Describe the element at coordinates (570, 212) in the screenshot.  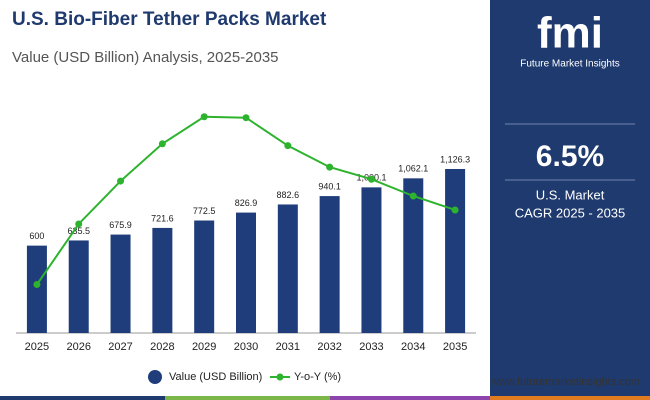
I see `cagr-period: CAGR 2025 - 2035` at that location.